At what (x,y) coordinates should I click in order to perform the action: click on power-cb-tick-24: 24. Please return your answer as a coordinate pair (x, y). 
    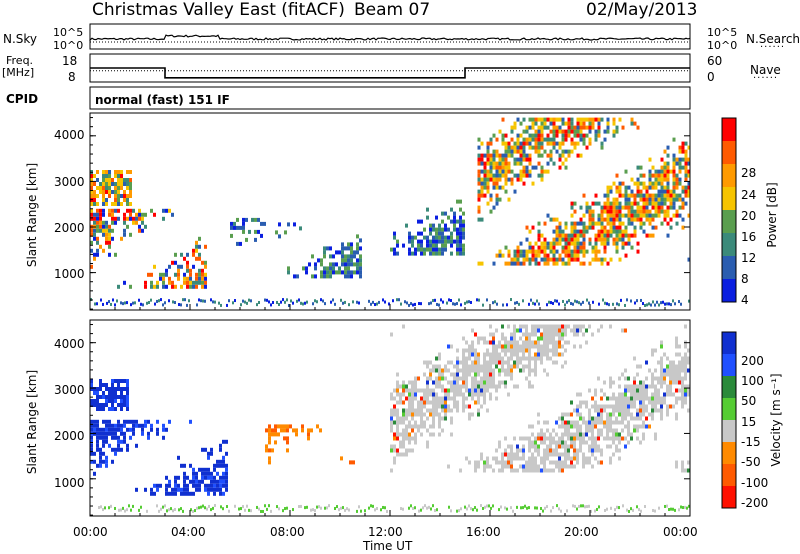
    Looking at the image, I should click on (749, 195).